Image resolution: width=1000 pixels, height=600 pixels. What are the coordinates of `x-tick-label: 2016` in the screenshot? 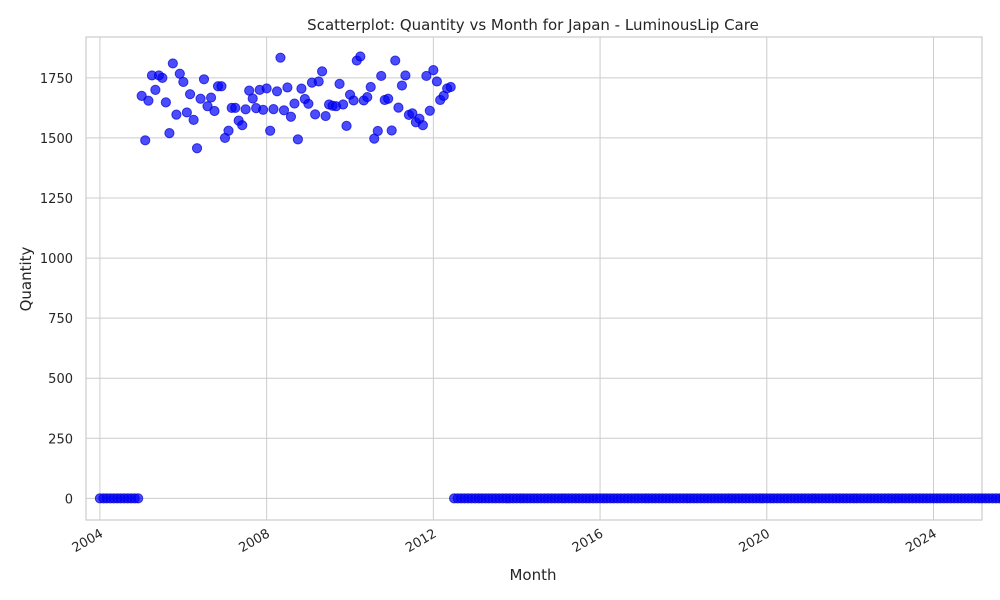 It's located at (588, 541).